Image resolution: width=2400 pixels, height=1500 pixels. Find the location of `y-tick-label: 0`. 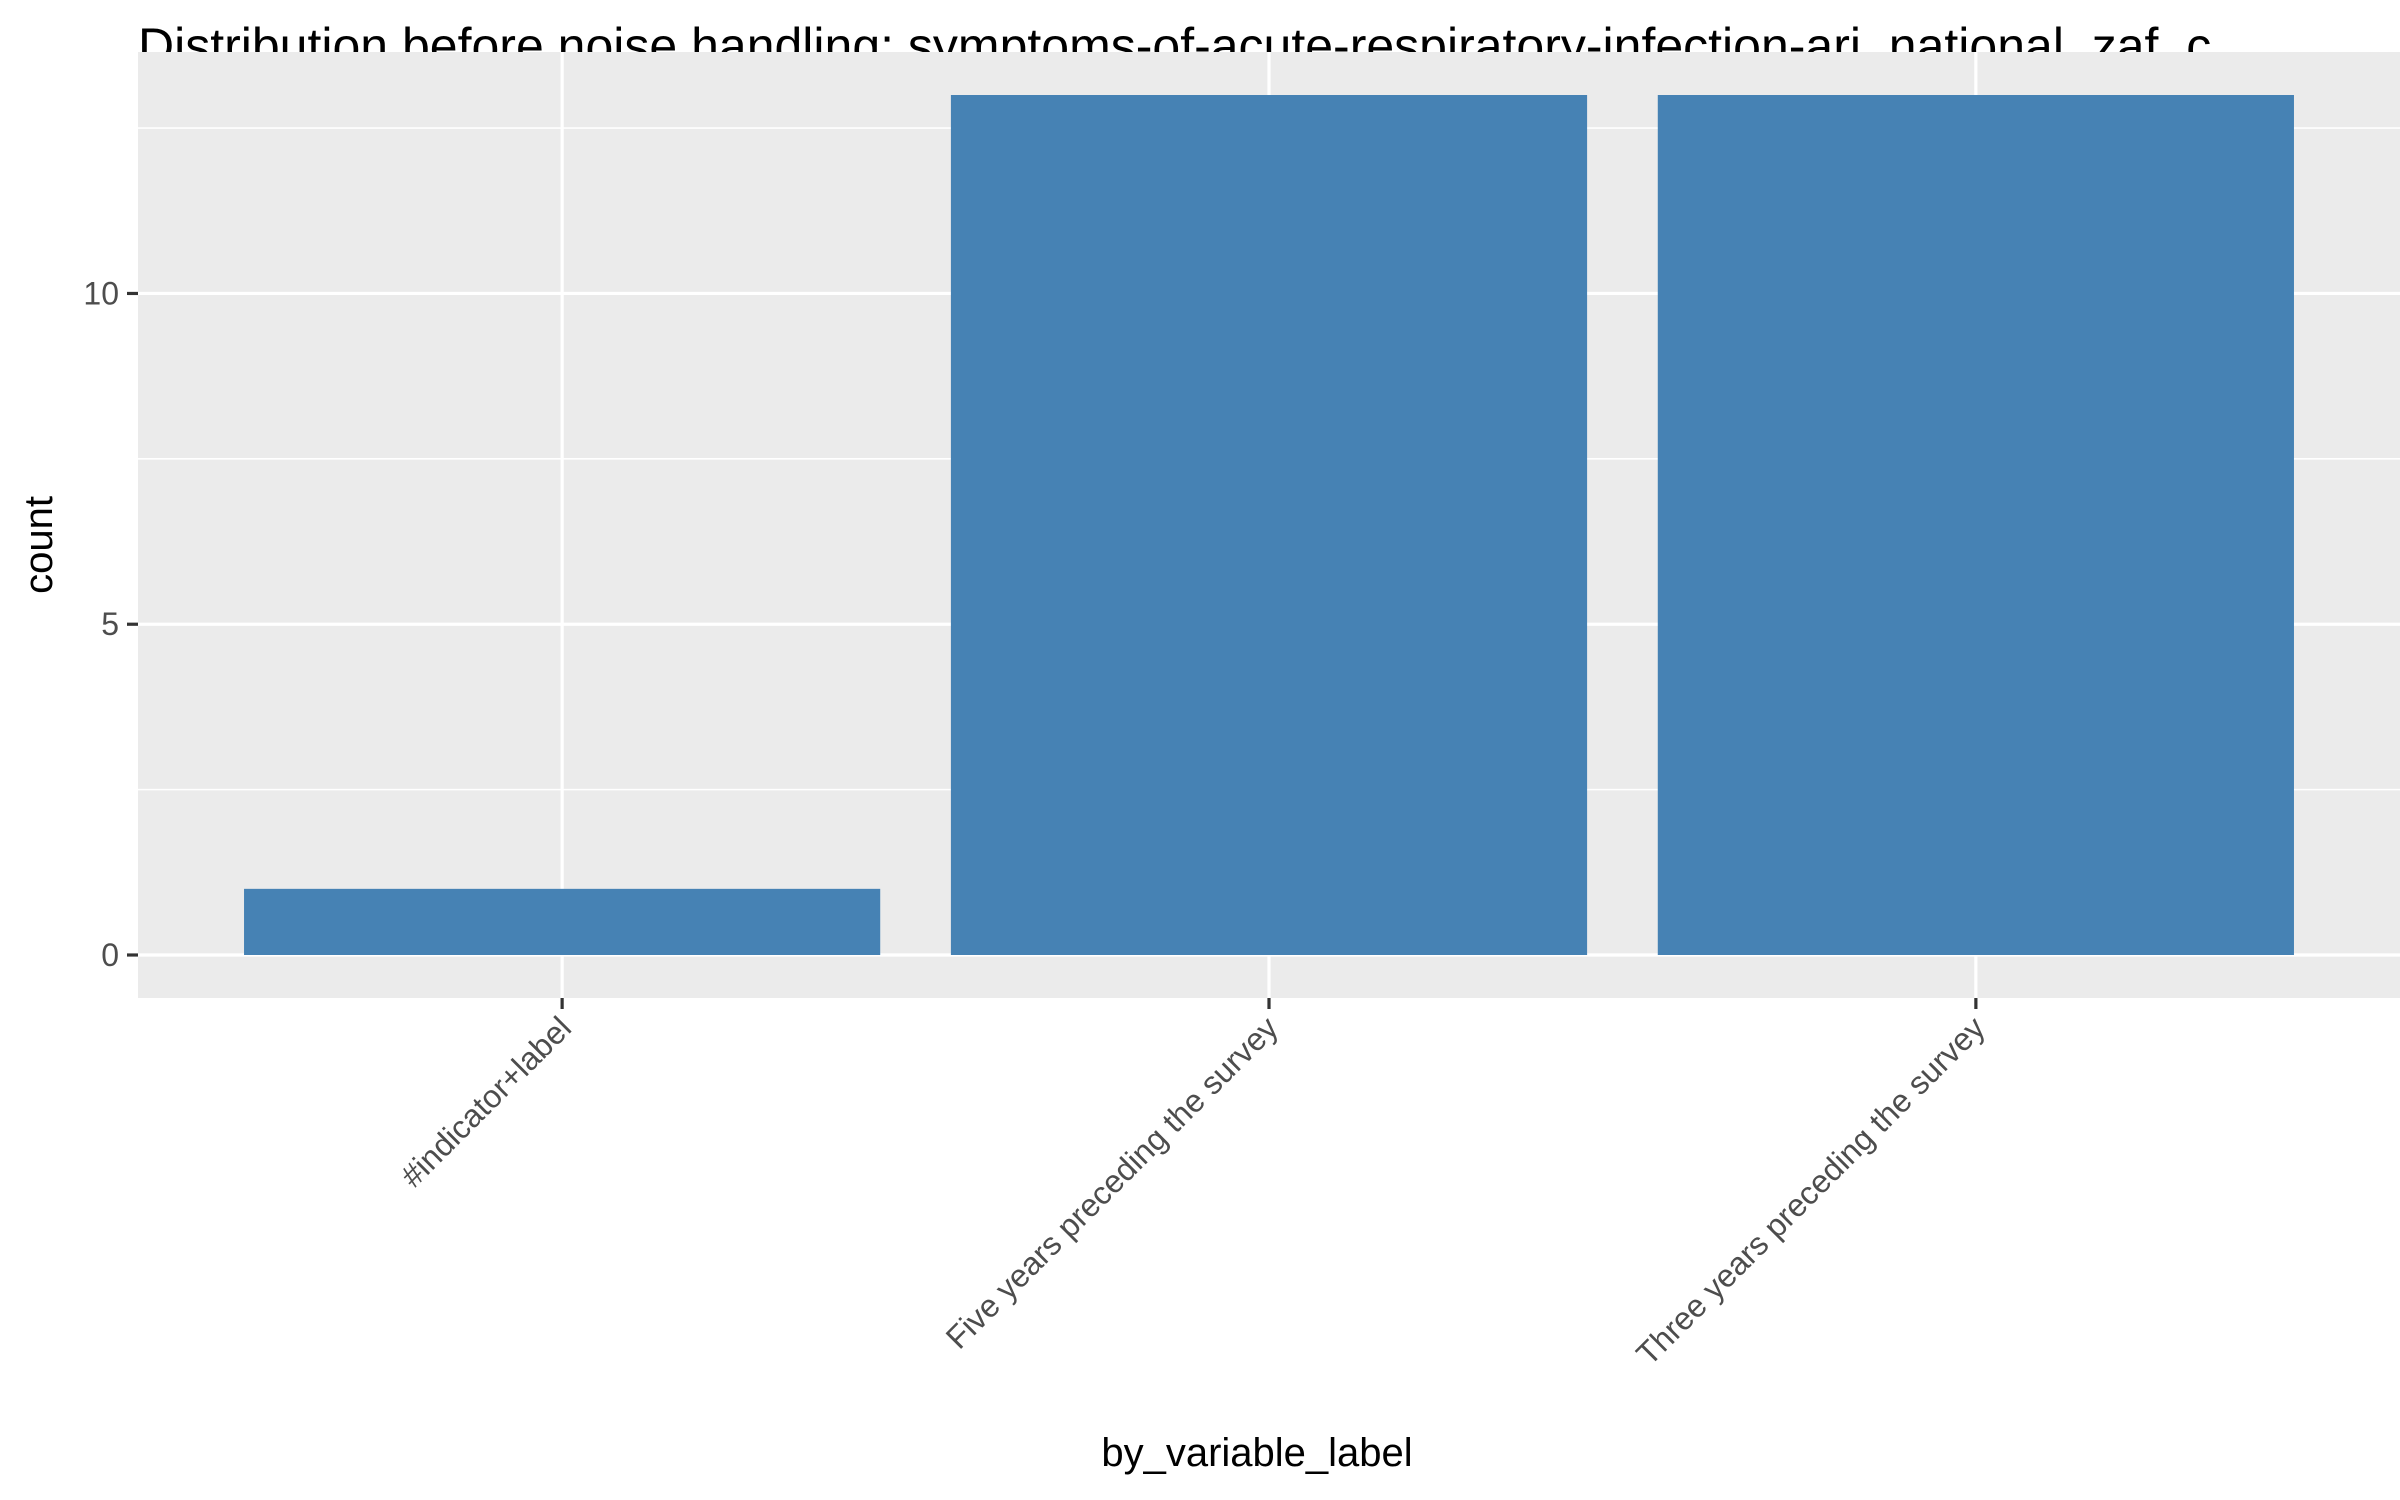

y-tick-label: 0 is located at coordinates (110, 955).